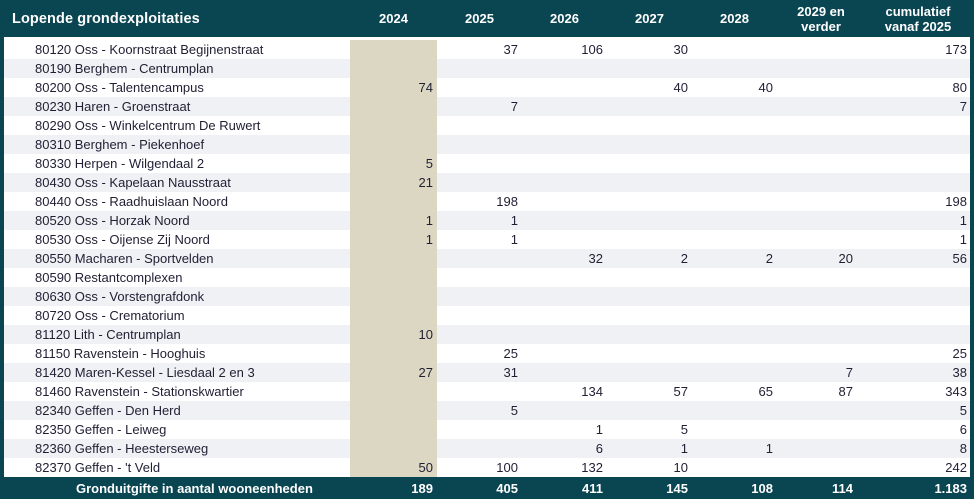  What do you see at coordinates (106, 18) in the screenshot?
I see `table-title: Lopende grondexploitaties` at bounding box center [106, 18].